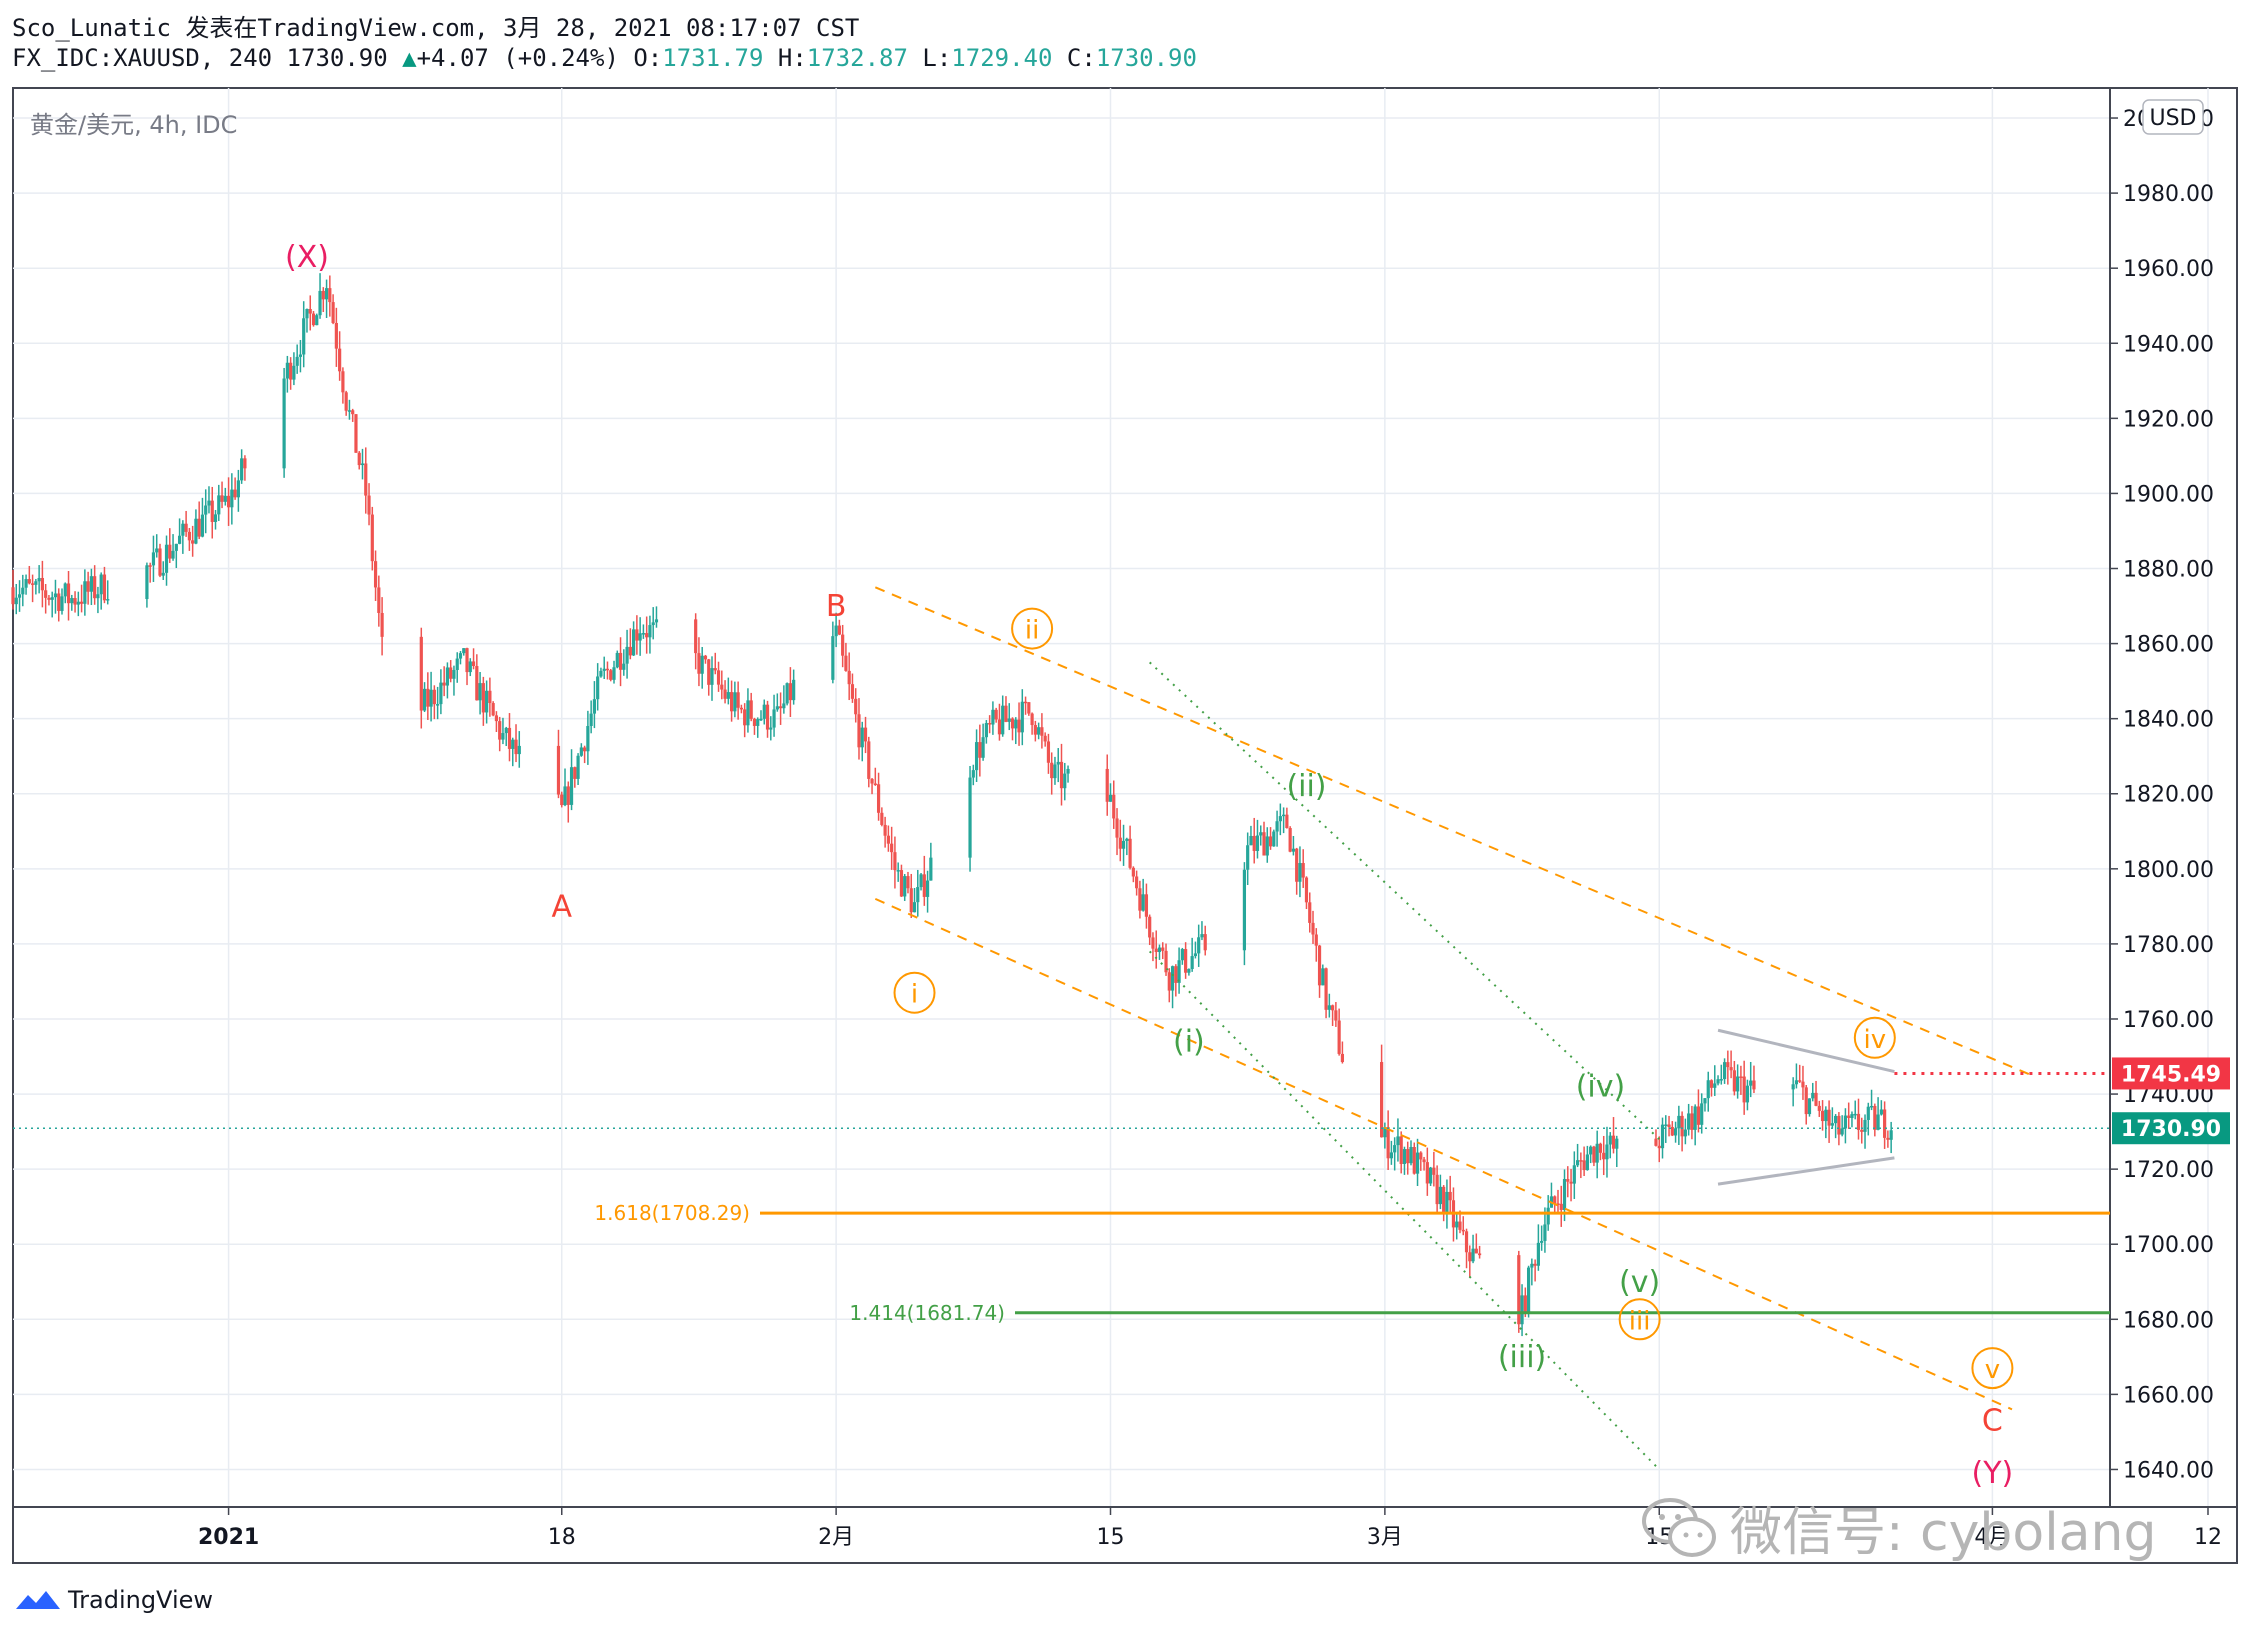 The image size is (2250, 1636). I want to click on x-tick-label: 18, so click(562, 1537).